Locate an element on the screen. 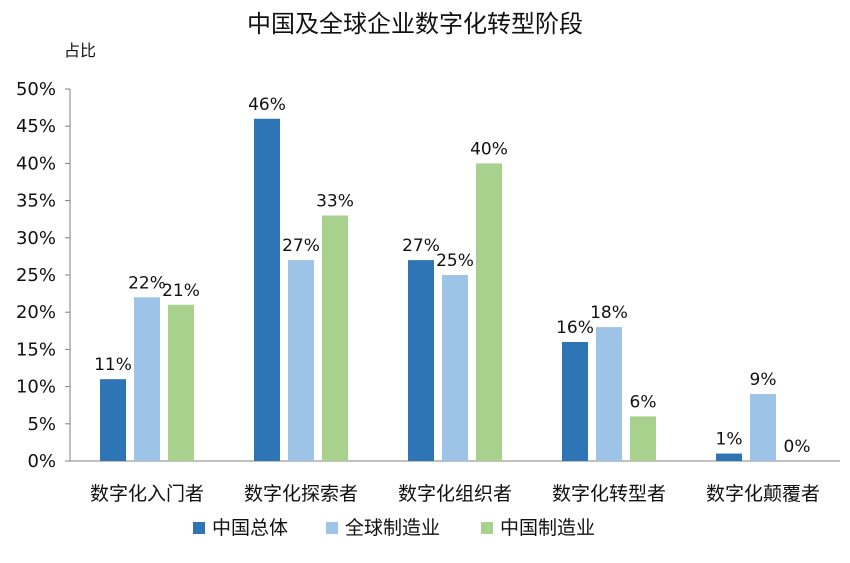 This screenshot has width=850, height=563. data-label: 1% is located at coordinates (729, 440).